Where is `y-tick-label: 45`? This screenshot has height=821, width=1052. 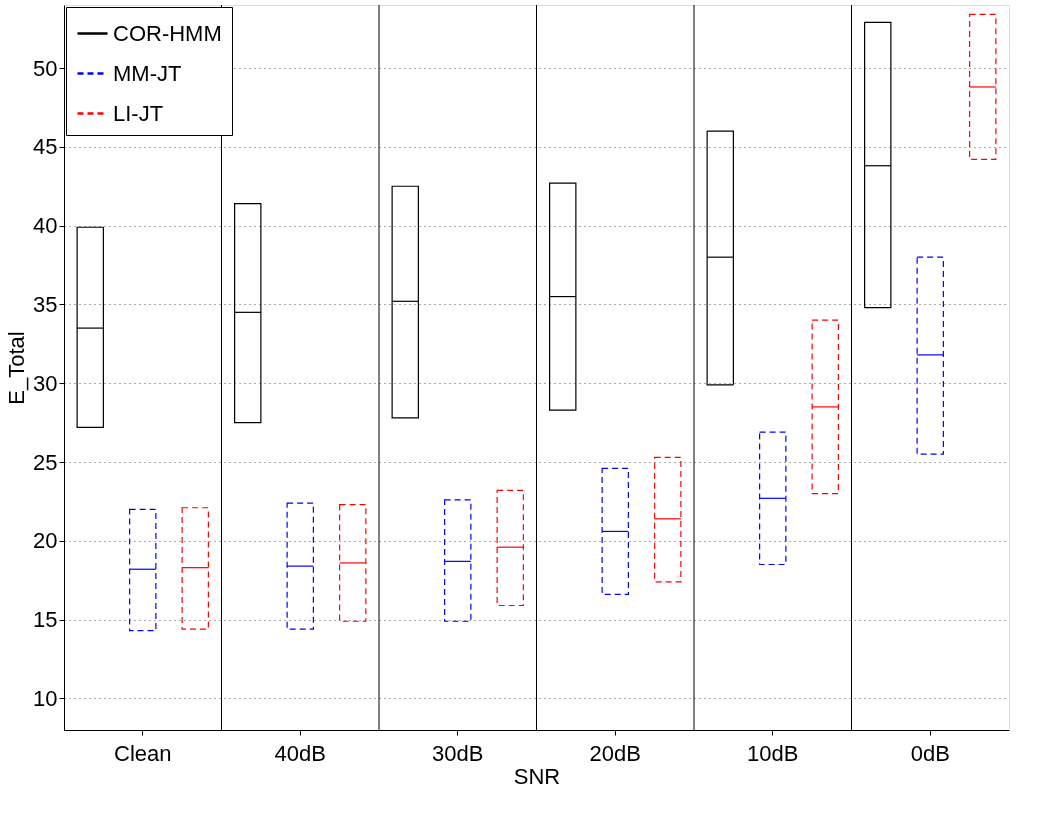 y-tick-label: 45 is located at coordinates (45, 147).